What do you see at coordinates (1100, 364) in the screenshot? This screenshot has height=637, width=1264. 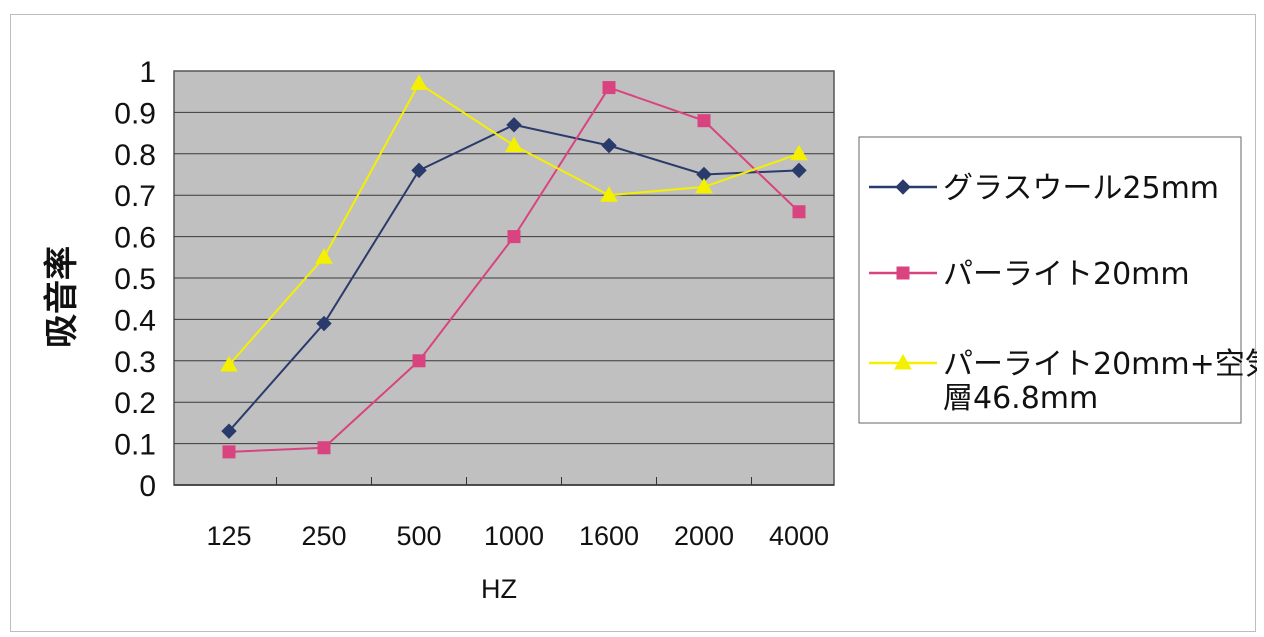 I see `legend-label: パーライト20mm+空気` at bounding box center [1100, 364].